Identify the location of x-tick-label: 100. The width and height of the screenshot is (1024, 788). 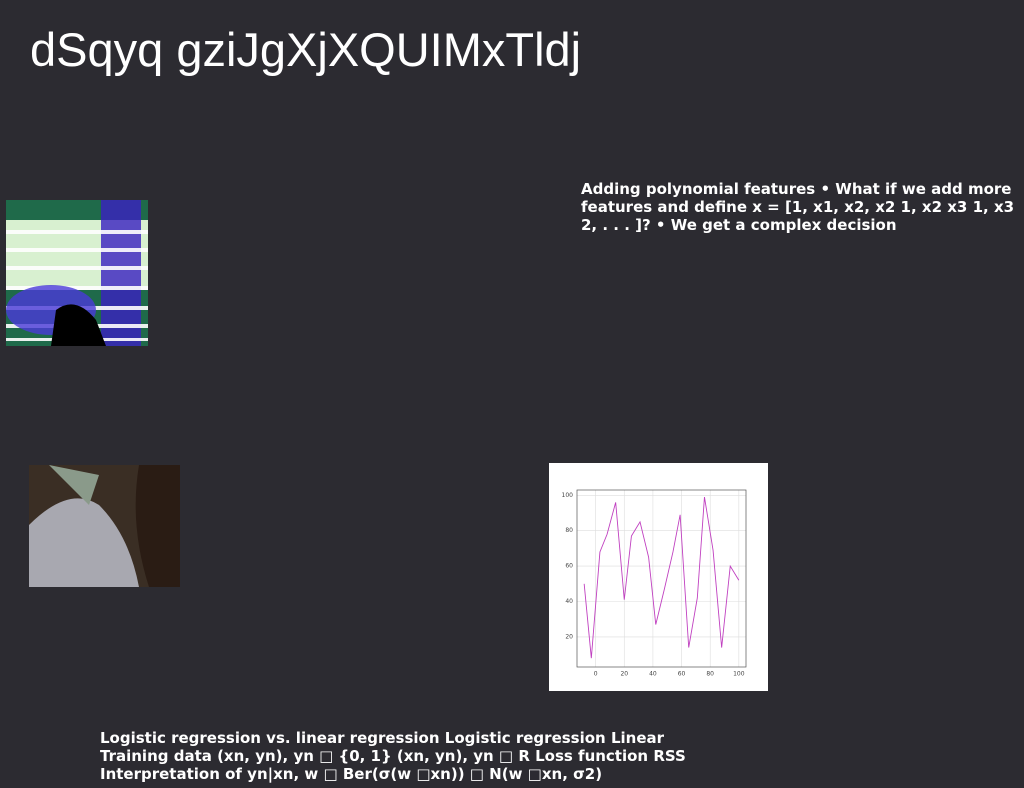
(739, 674).